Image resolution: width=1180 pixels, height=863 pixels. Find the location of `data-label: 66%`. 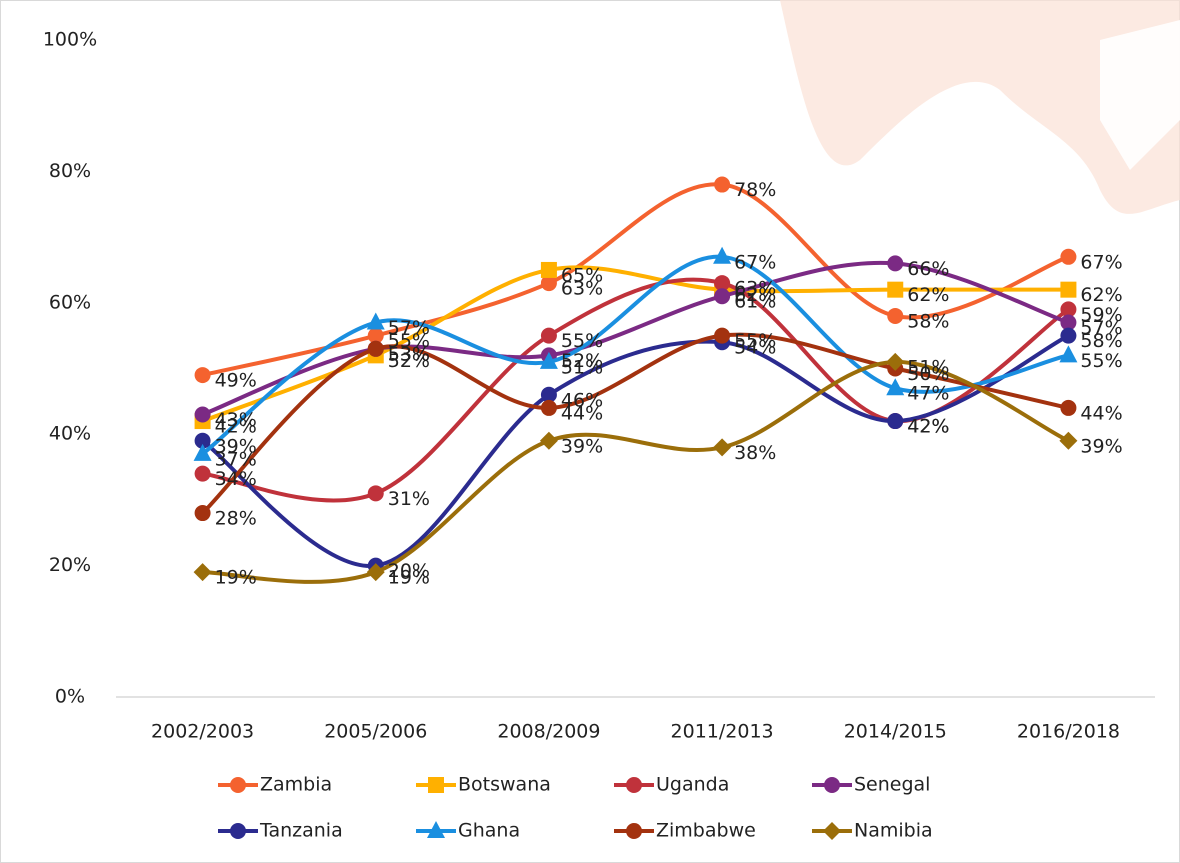

data-label: 66% is located at coordinates (928, 269).